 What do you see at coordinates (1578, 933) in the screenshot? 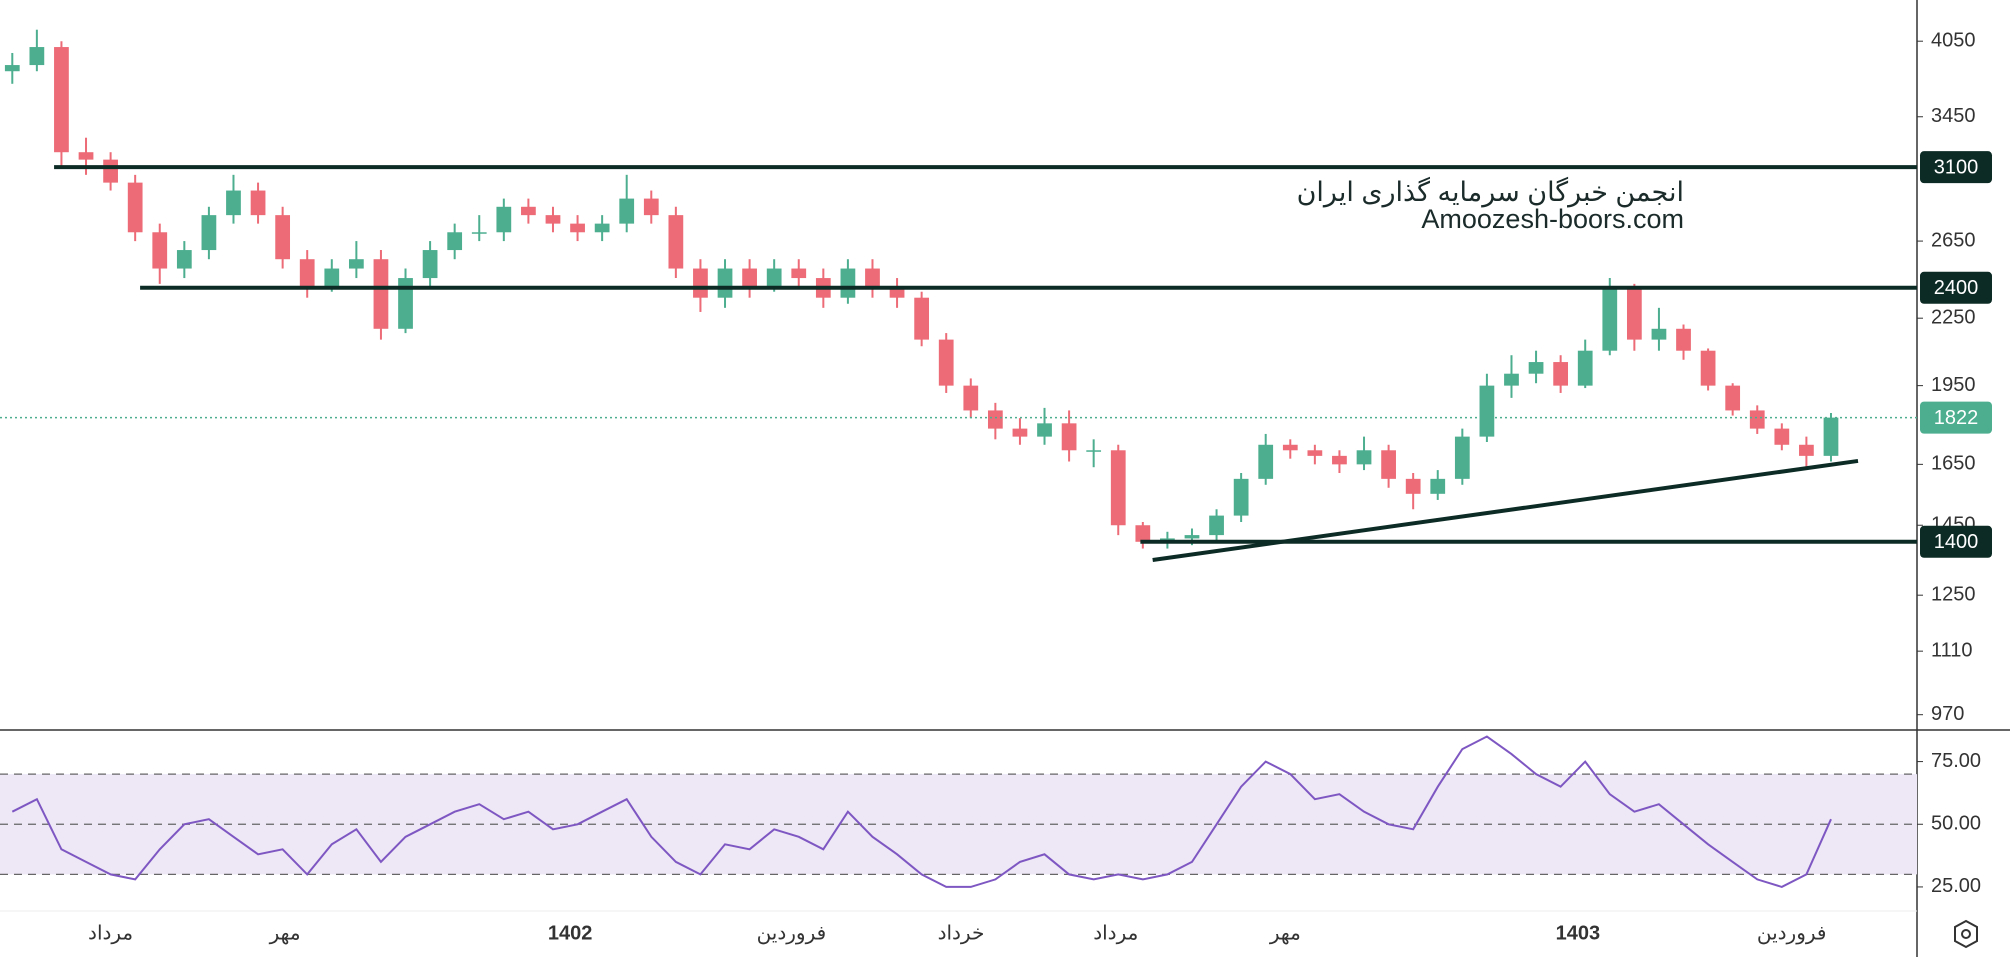
I see `x-tick-label: 1403` at bounding box center [1578, 933].